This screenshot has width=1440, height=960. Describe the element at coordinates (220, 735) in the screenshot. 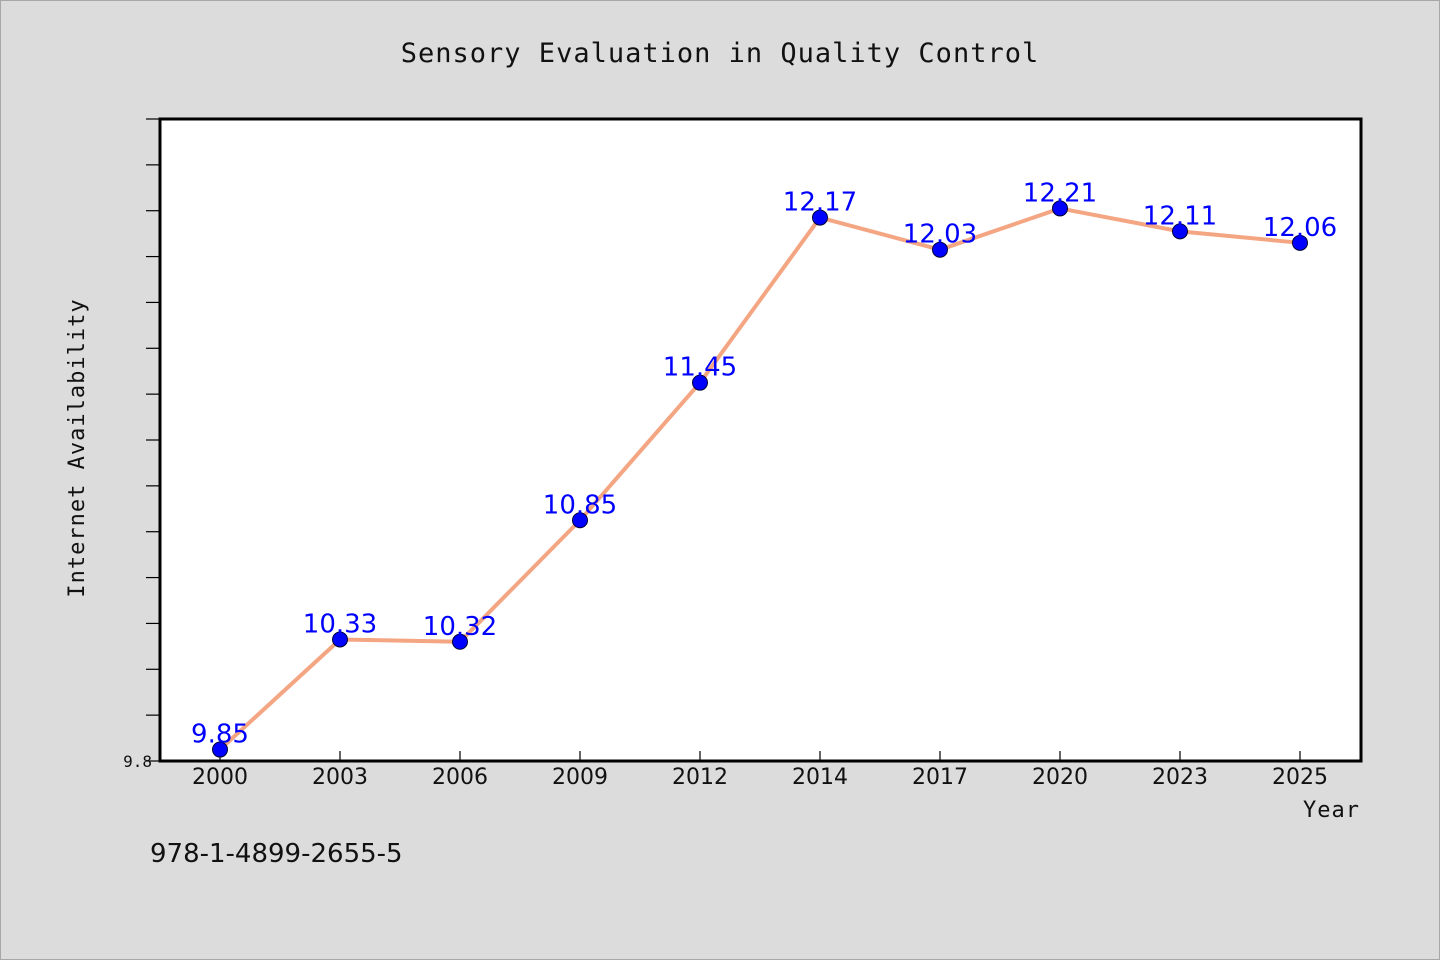

I see `data-label: 9.85` at that location.